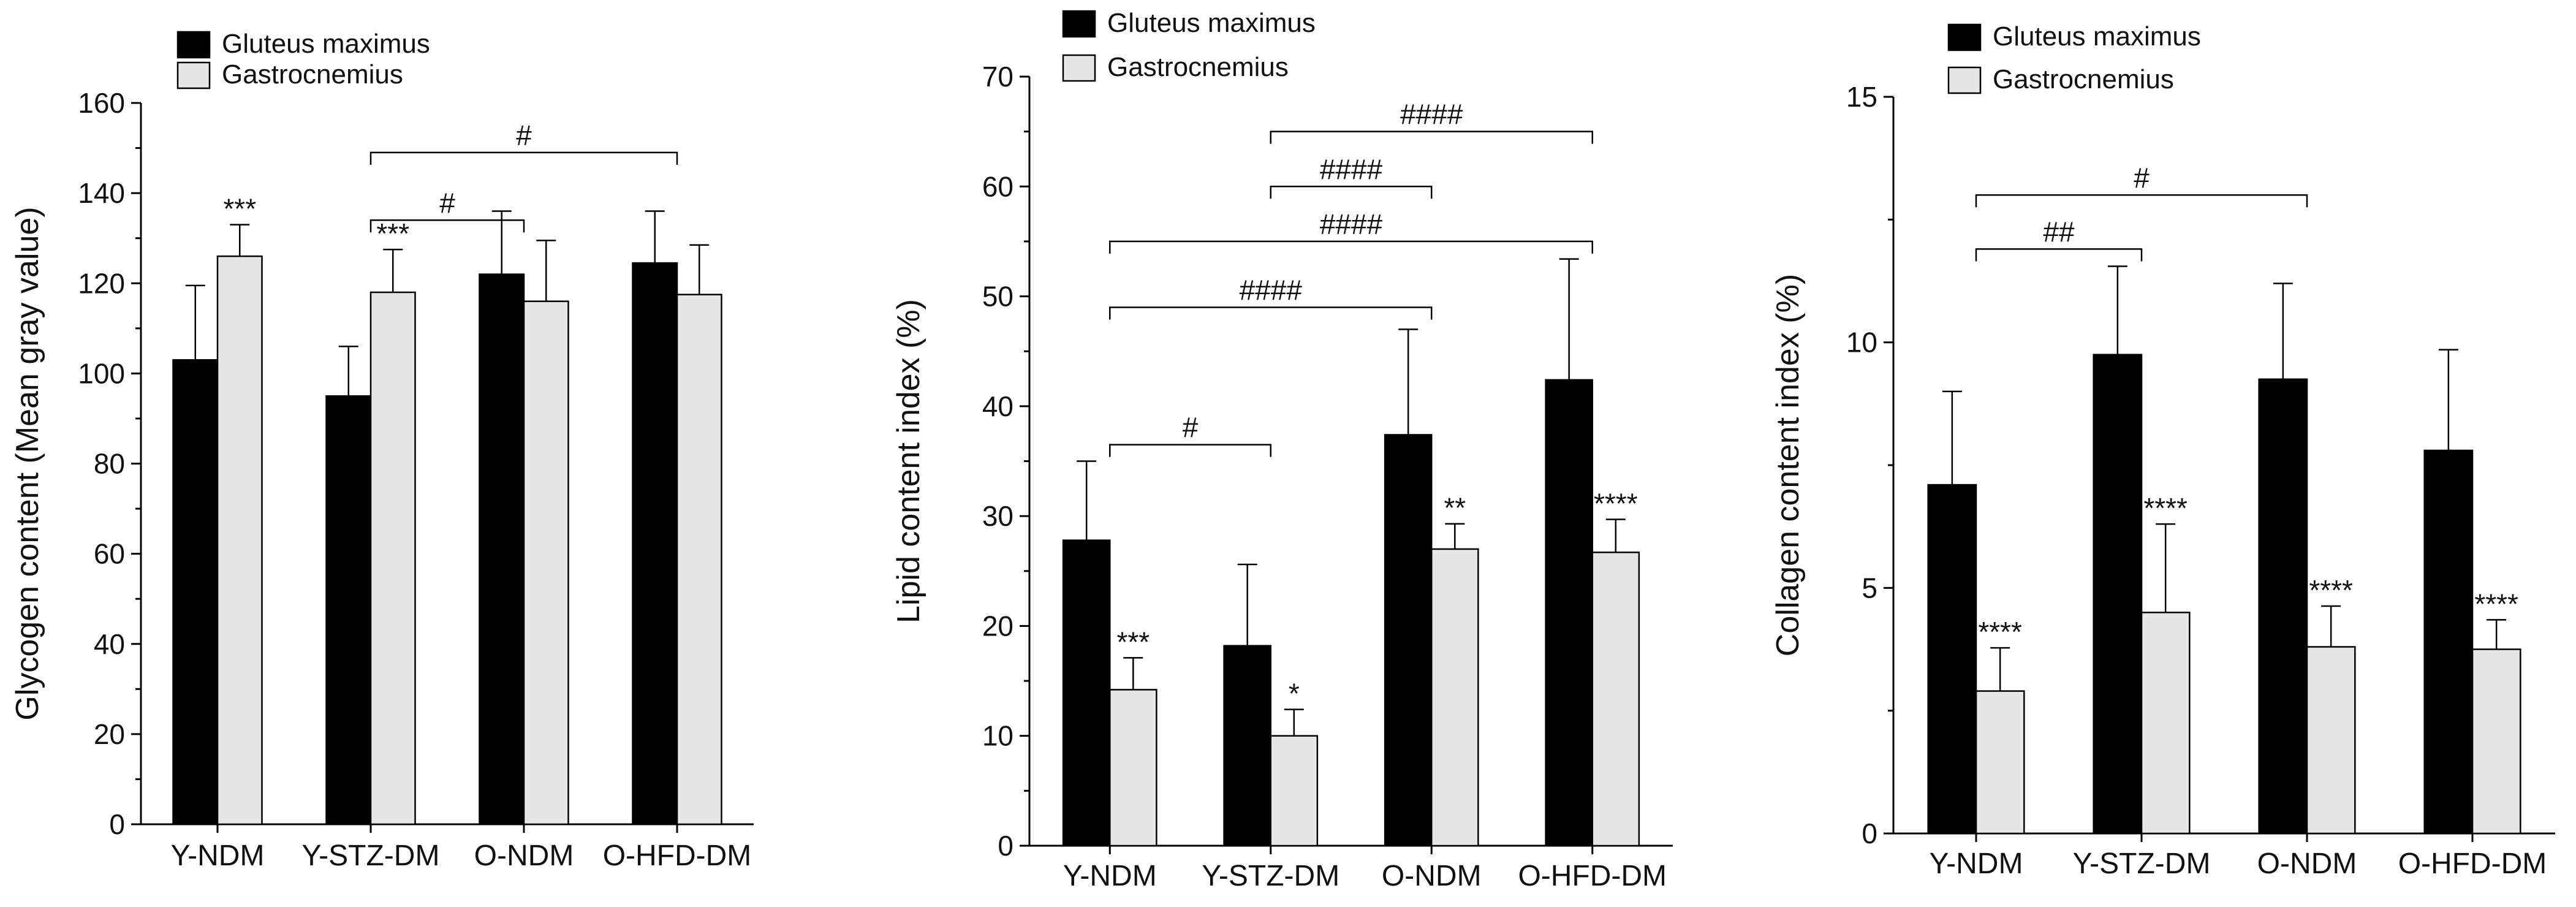  I want to click on y-tick-label: 30, so click(997, 516).